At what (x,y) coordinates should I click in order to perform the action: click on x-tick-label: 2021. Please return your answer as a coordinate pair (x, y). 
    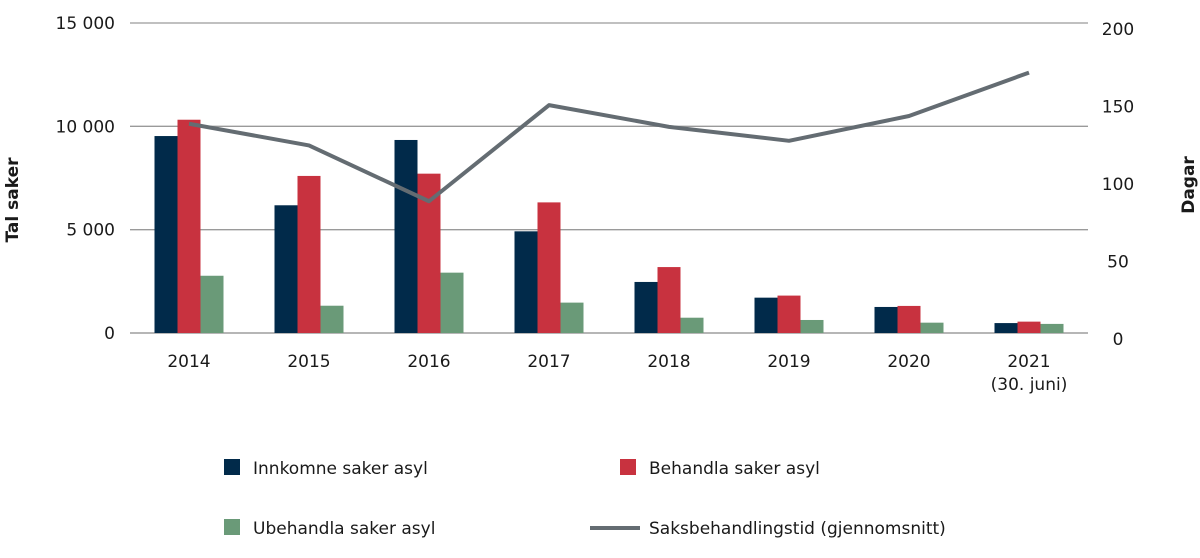
    Looking at the image, I should click on (1028, 362).